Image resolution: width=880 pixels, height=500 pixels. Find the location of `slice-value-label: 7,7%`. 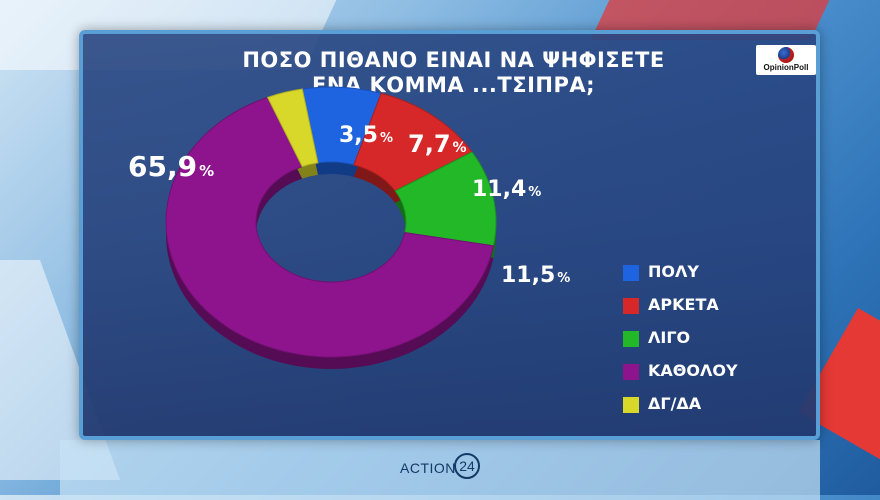

slice-value-label: 7,7% is located at coordinates (437, 144).